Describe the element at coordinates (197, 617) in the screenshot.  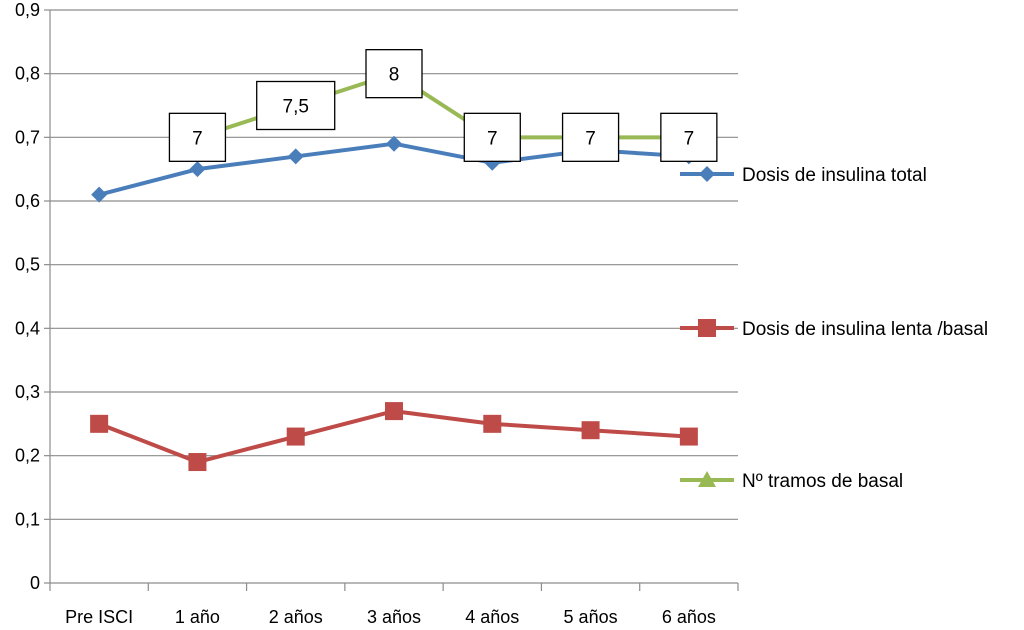
I see `x-tick-label: 1 año` at that location.